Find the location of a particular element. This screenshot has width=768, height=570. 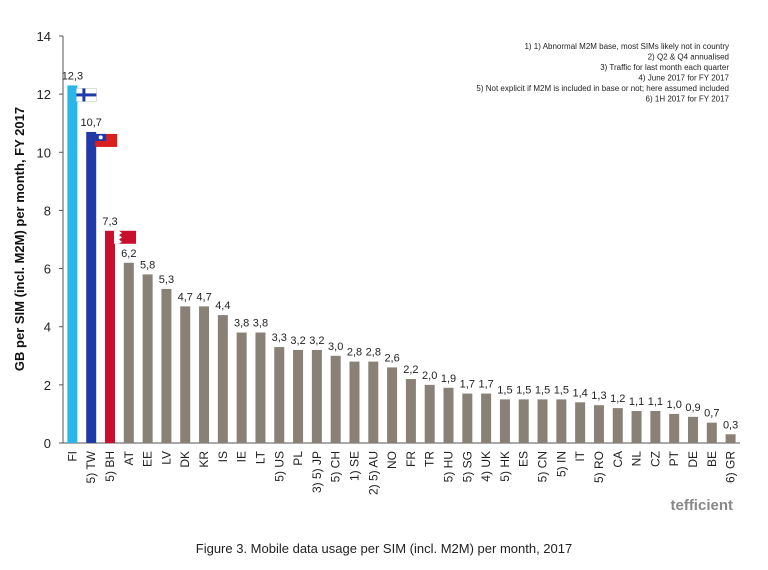

value-label: 3,8 is located at coordinates (260, 324).